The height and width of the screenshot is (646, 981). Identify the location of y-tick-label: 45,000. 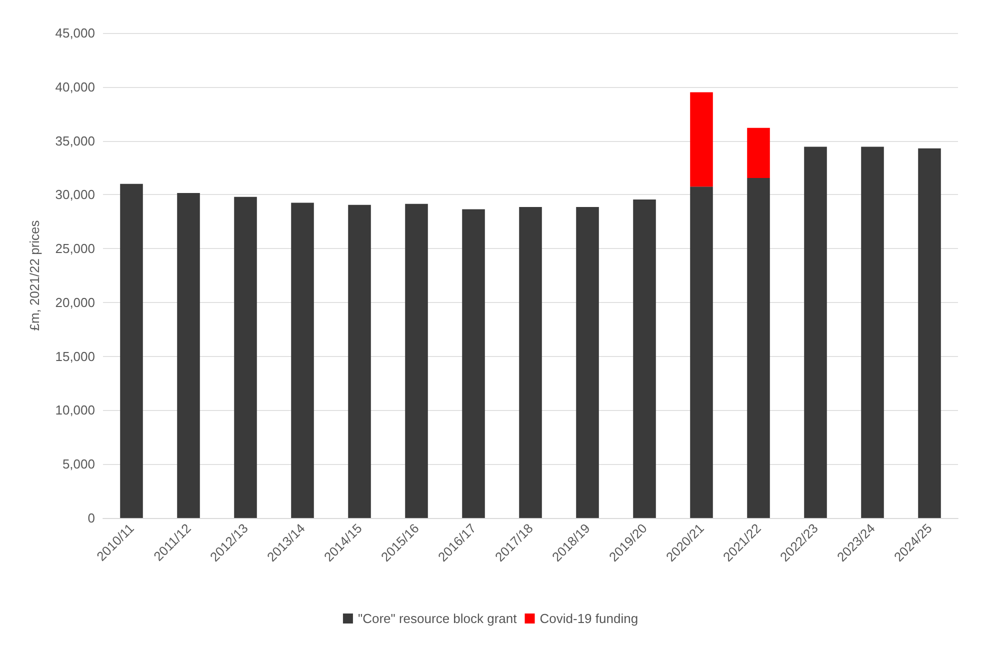
(75, 33).